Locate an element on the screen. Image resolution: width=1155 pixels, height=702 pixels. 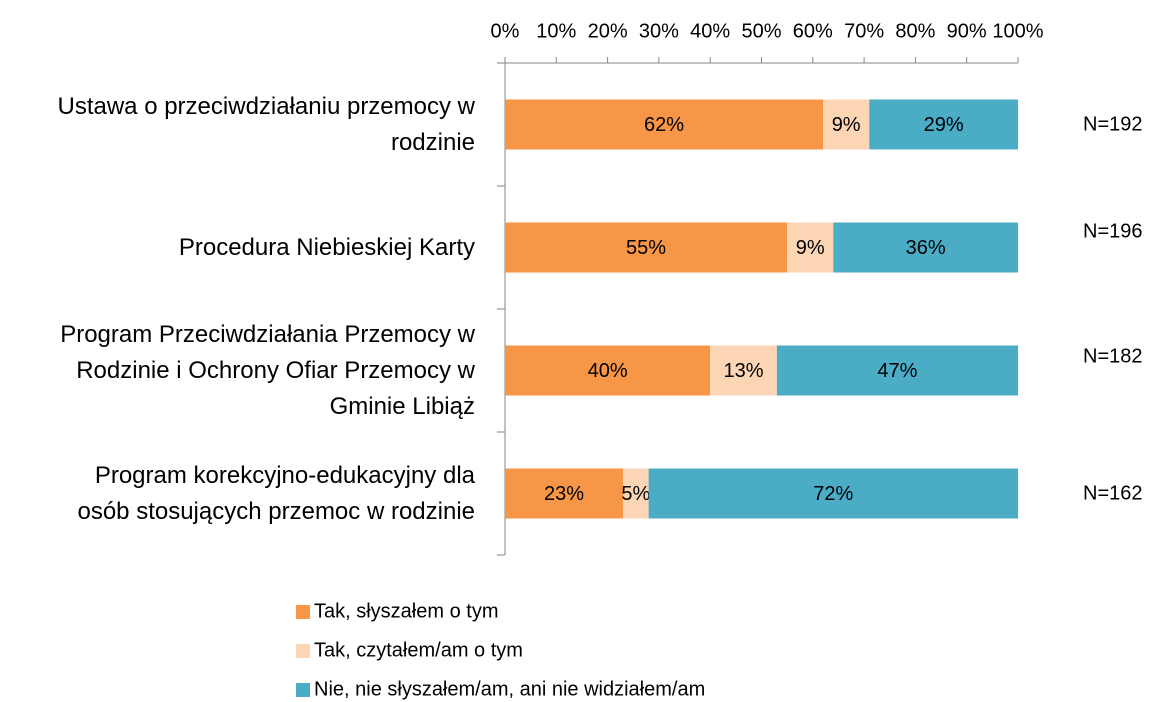
annotation: N=182 is located at coordinates (1113, 356).